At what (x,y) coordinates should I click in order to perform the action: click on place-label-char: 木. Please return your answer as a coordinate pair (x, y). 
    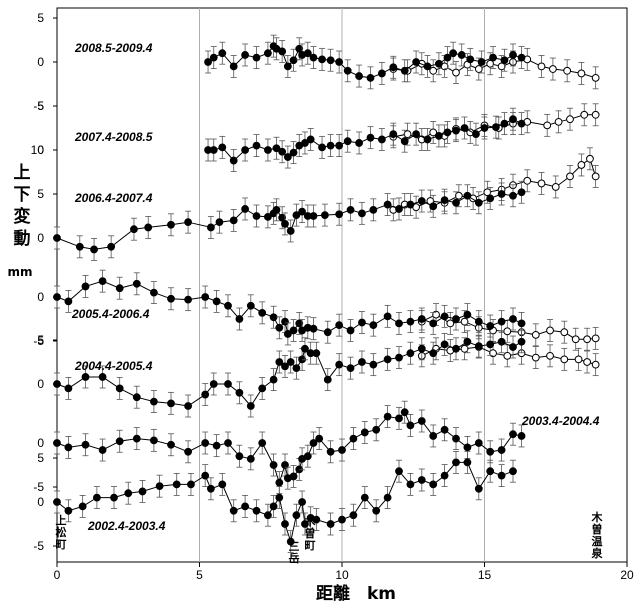
    Looking at the image, I should click on (310, 521).